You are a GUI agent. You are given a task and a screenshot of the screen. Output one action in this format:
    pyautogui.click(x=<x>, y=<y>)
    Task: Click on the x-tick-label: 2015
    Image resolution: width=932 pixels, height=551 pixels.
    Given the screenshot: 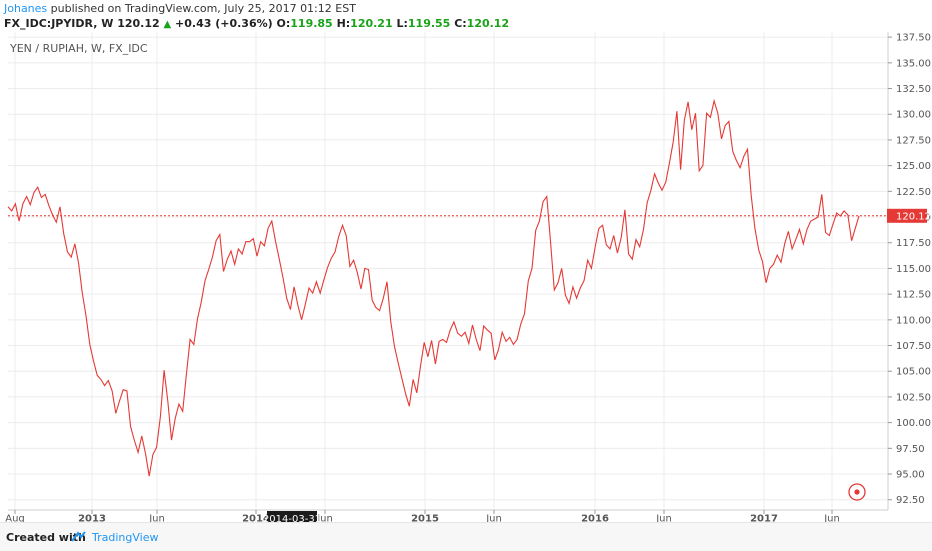 What is the action you would take?
    pyautogui.click(x=425, y=518)
    